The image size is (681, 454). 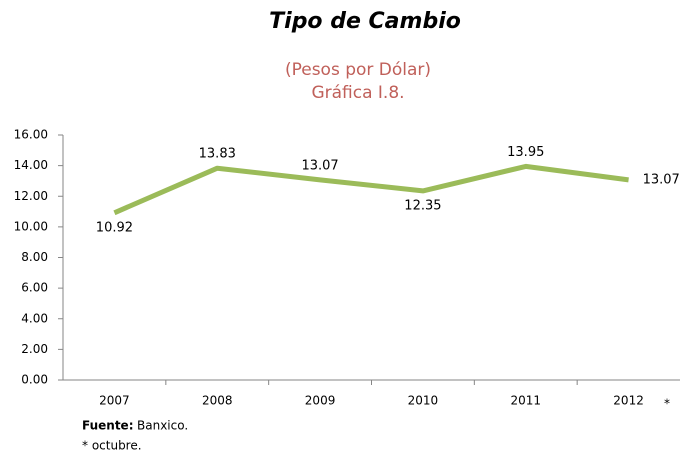 I want to click on x-tick-label: 2007, so click(x=114, y=401).